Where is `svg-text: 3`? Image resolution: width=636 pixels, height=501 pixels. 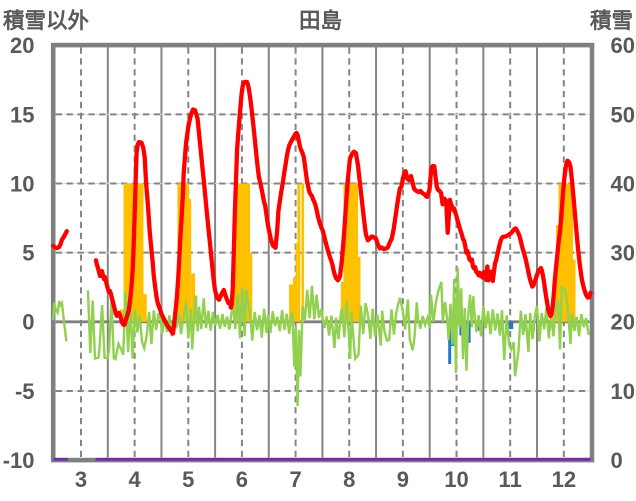
svg-text: 3 is located at coordinates (81, 479).